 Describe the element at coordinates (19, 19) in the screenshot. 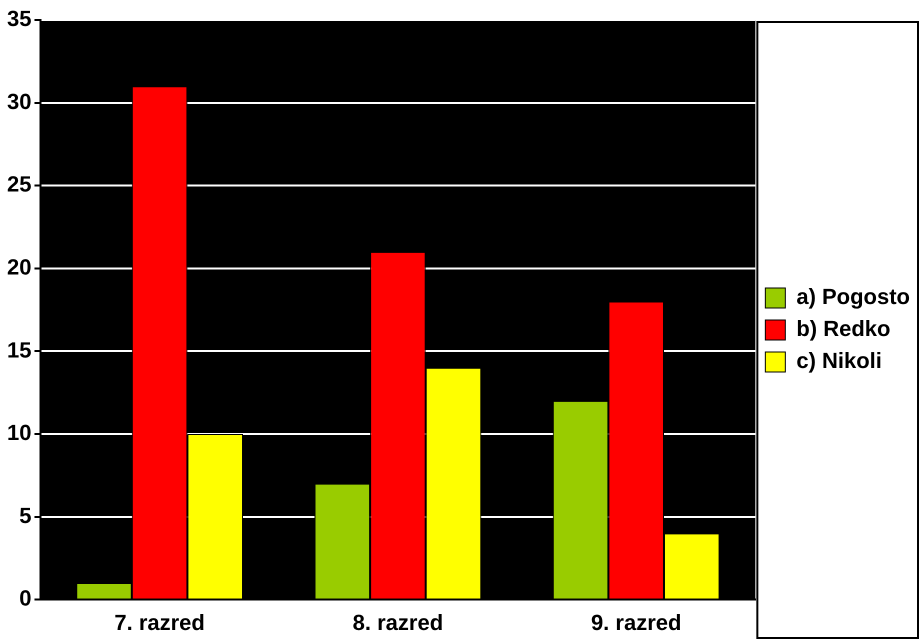

I see `y-tick-label: 35` at that location.